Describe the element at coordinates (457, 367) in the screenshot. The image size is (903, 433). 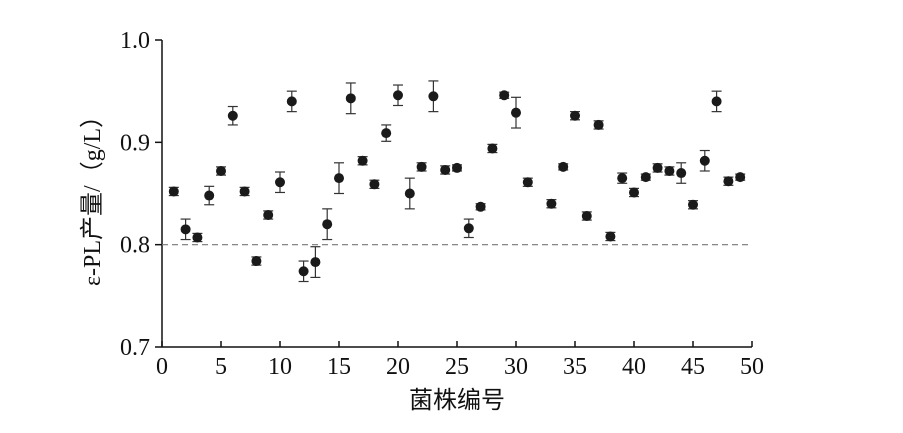
I see `x-tick-label: 25` at that location.